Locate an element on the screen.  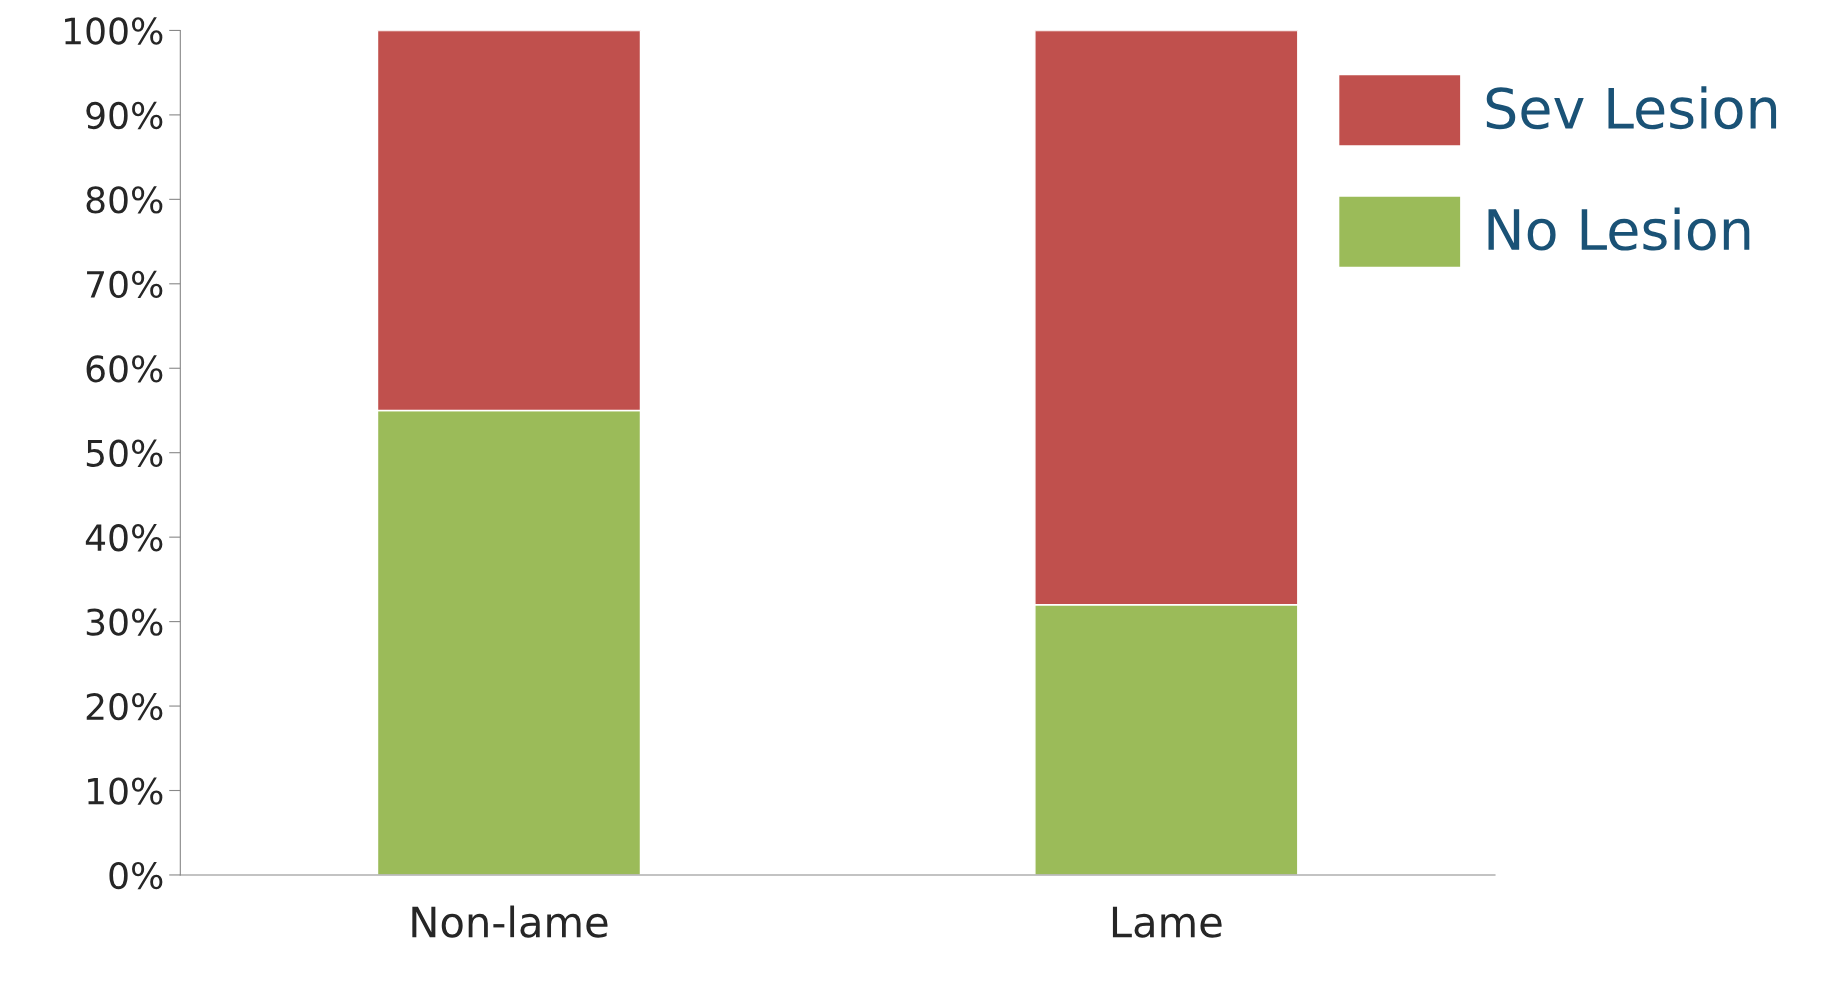
y-tick-label: 0% is located at coordinates (136, 875).